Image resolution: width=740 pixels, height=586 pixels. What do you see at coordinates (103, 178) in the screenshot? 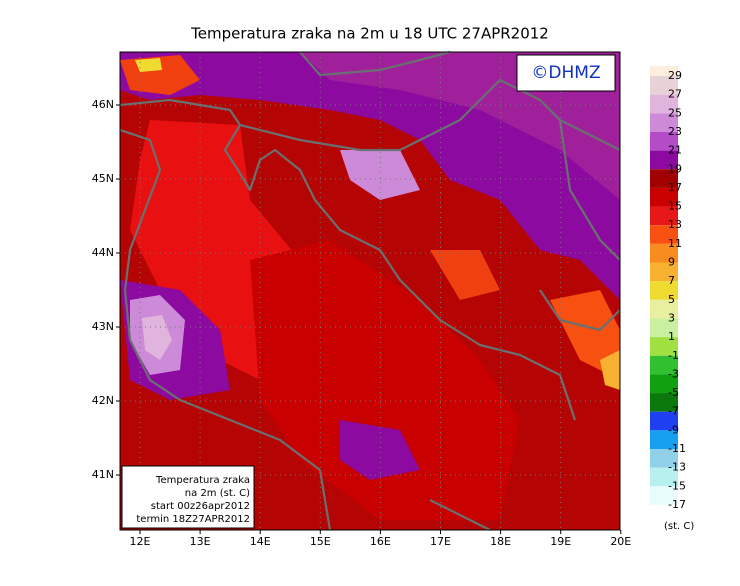
I see `lat-label: 45N` at bounding box center [103, 178].